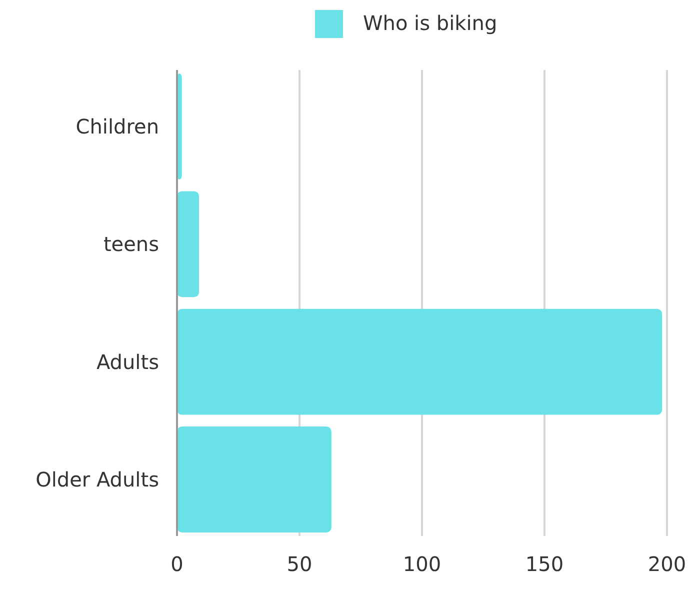  What do you see at coordinates (544, 564) in the screenshot?
I see `x-tick-label: 150` at bounding box center [544, 564].